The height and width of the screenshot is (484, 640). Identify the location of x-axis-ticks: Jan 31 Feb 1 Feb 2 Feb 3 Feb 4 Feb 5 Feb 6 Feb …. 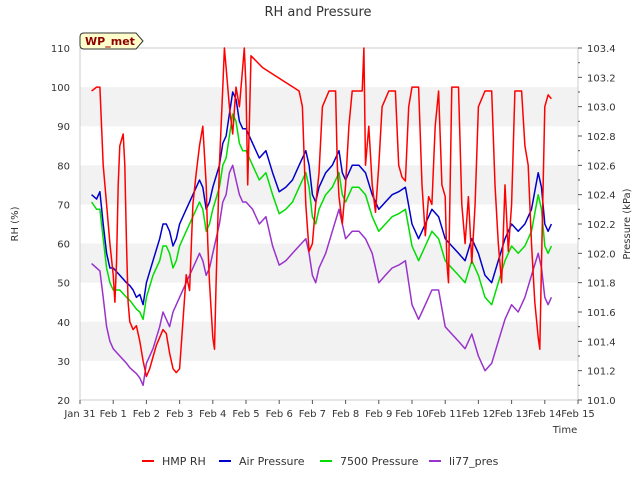
(329, 410).